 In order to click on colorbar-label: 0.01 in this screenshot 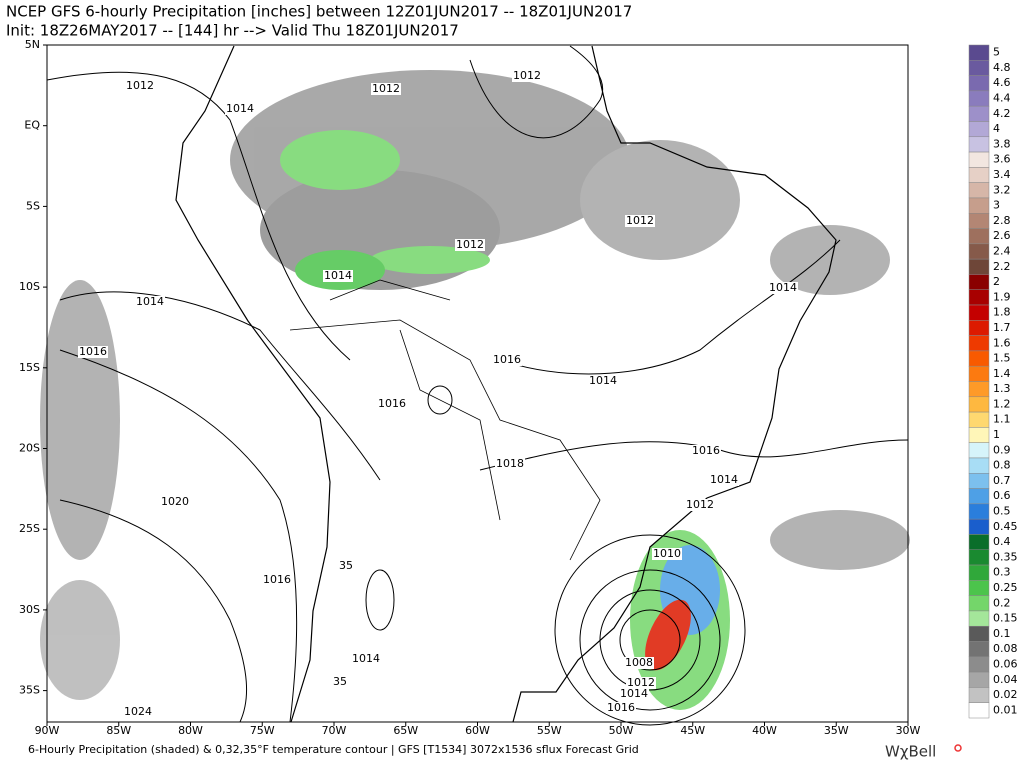, I will do `click(1005, 709)`.